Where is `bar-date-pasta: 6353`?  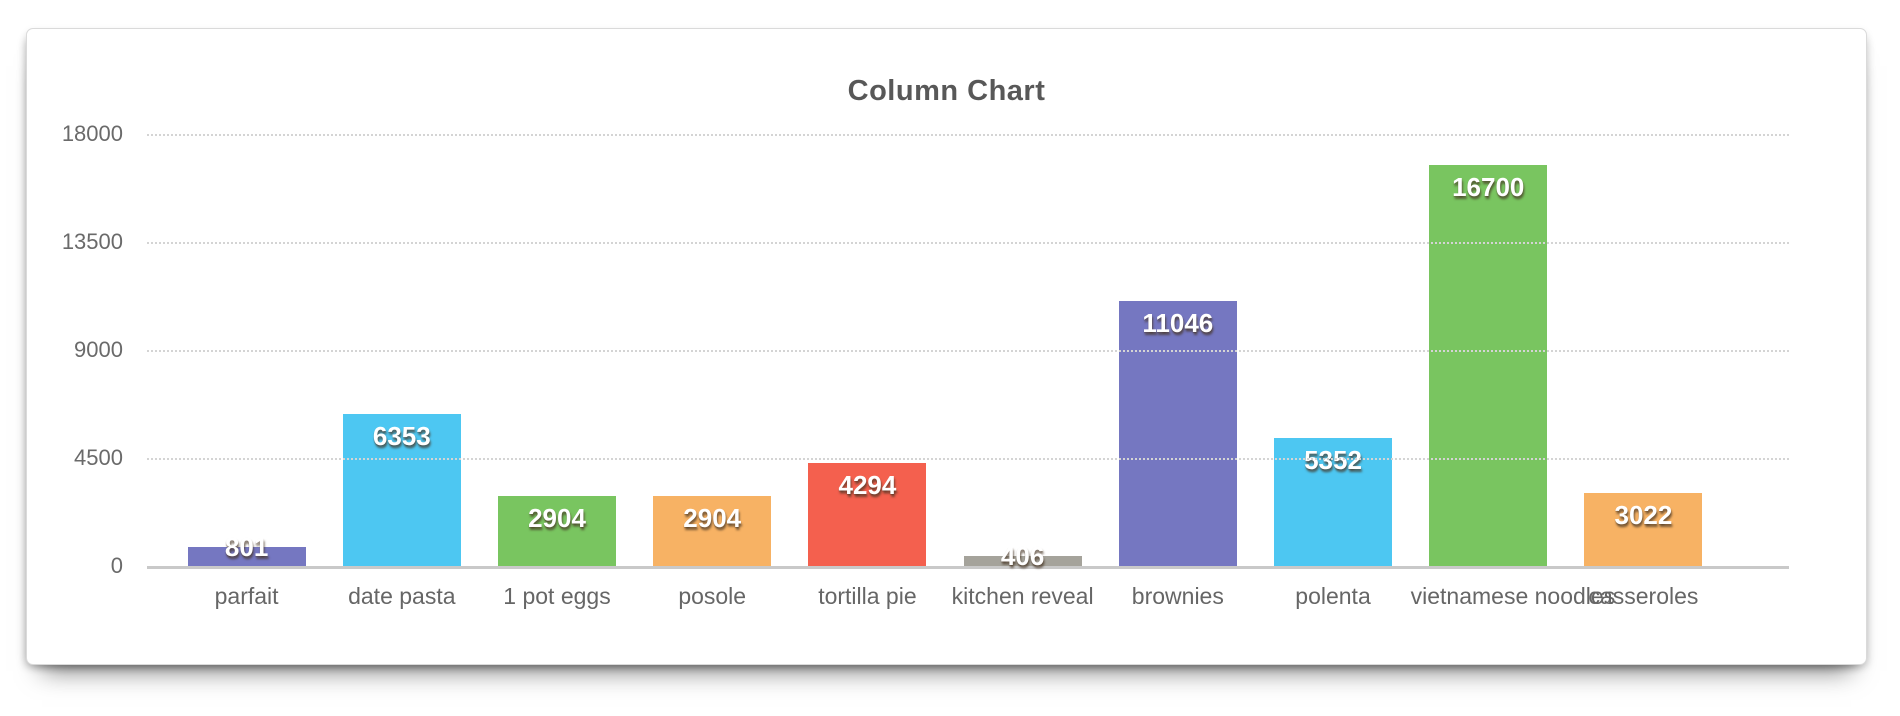
bar-date-pasta: 6353 is located at coordinates (401, 490).